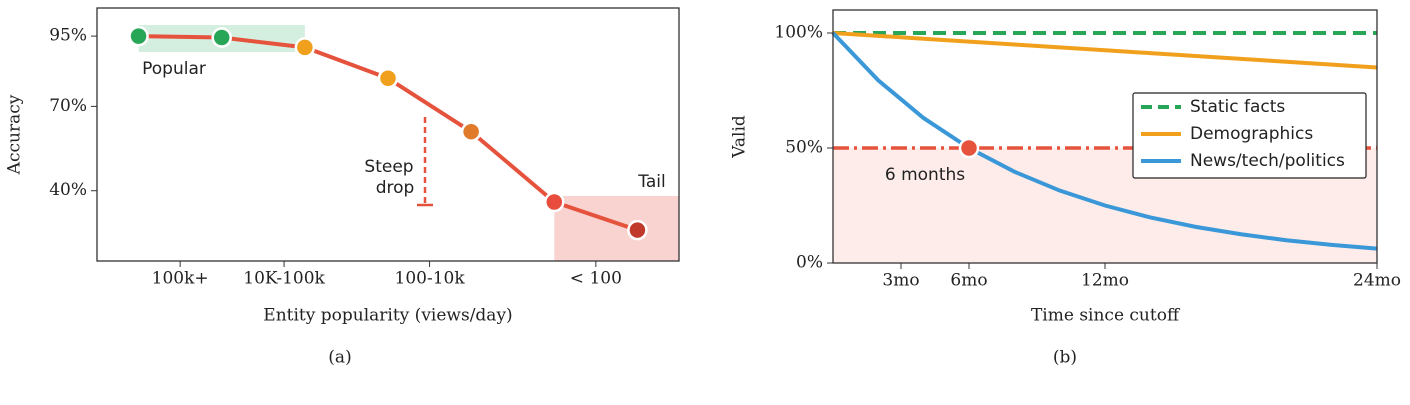 The width and height of the screenshot is (1410, 405). I want to click on series-line, so click(1105, 50).